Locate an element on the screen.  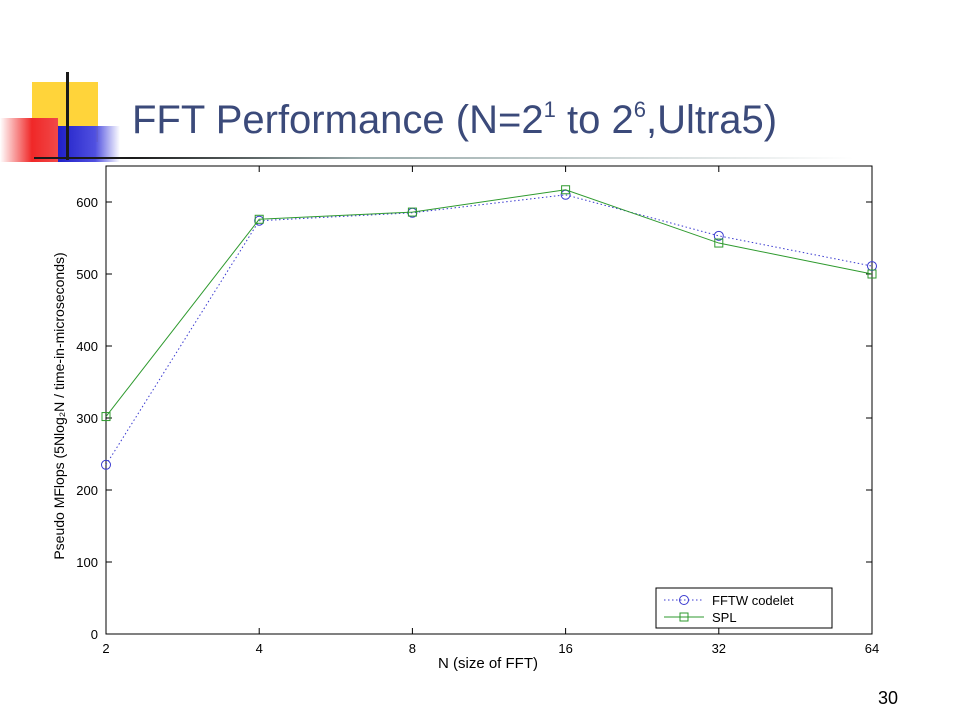
legend-label-1: SPL is located at coordinates (724, 617).